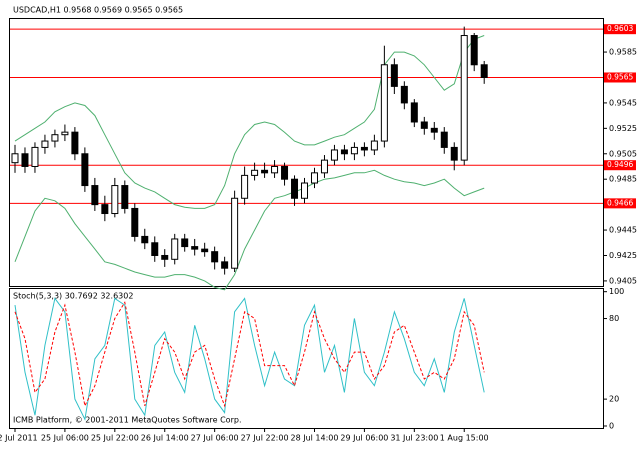 This screenshot has height=449, width=641. I want to click on chart-title: USDCAD,H1 0.9568 0.9569 0.9565 0.9565, so click(98, 10).